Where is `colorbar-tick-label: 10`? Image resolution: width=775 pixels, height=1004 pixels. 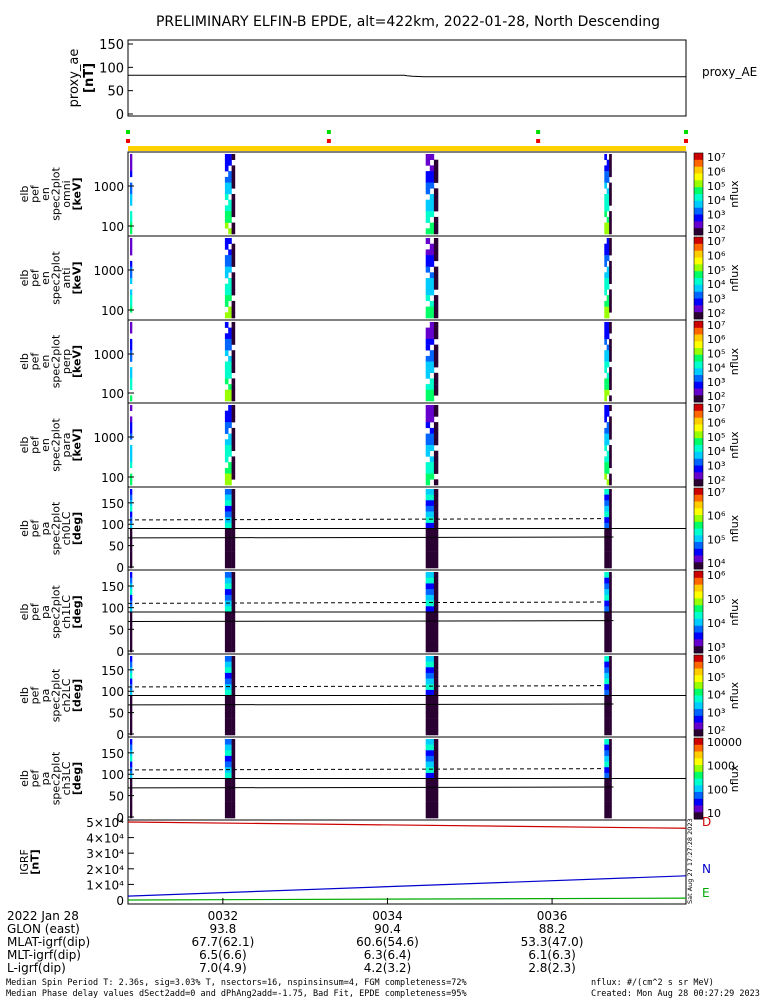
colorbar-tick-label: 10 is located at coordinates (714, 813).